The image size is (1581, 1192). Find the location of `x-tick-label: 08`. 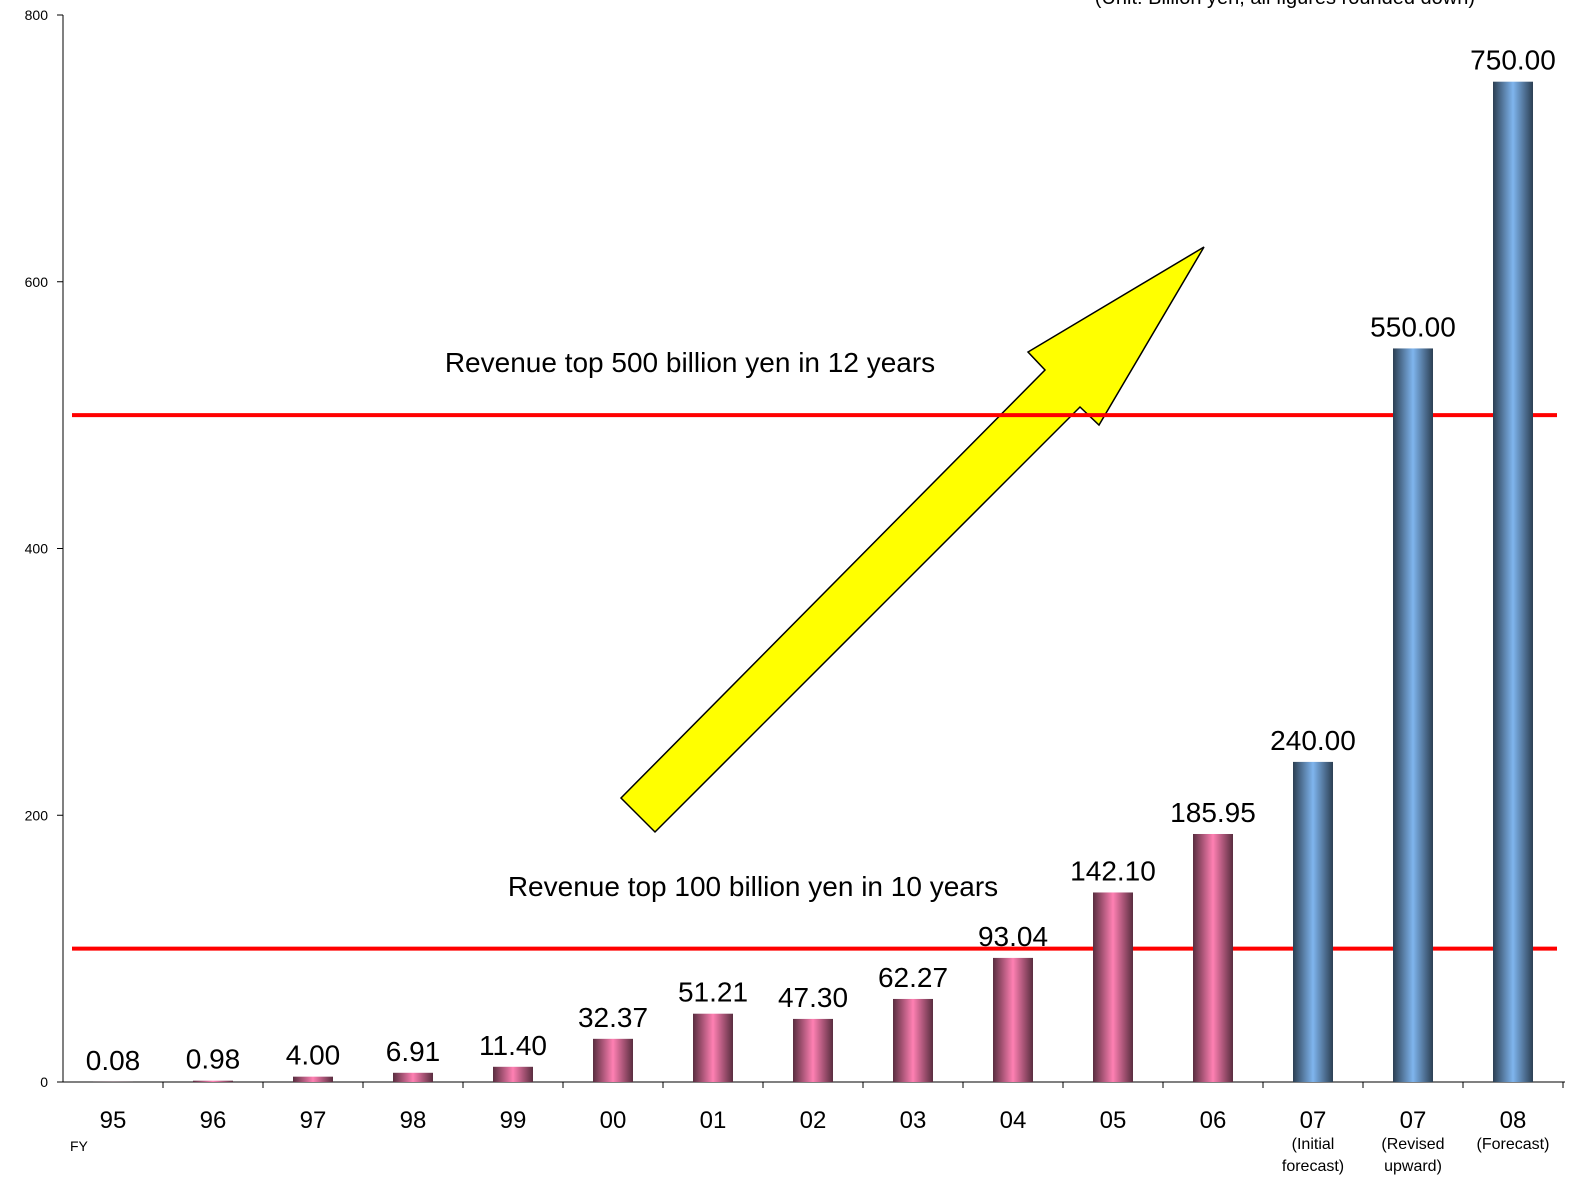

x-tick-label: 08 is located at coordinates (1513, 1120).